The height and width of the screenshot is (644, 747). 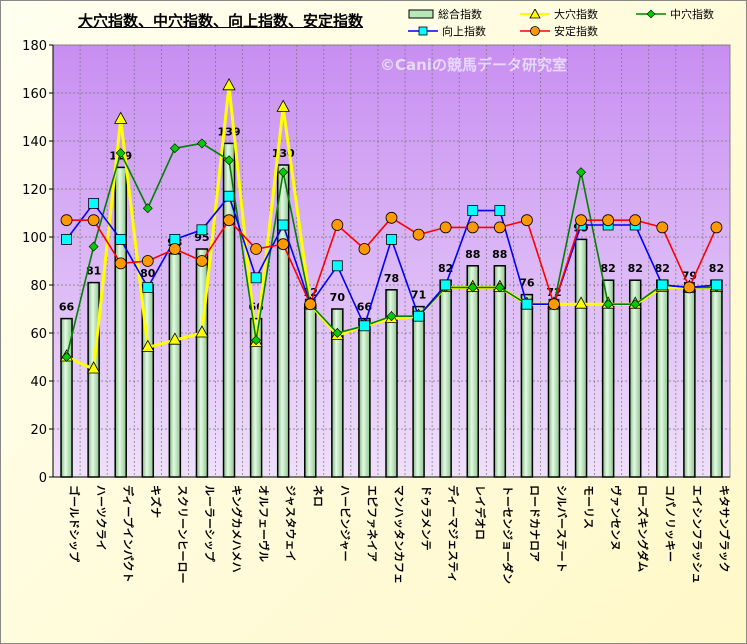 I want to click on x-category-label: トーセンジョーダン, so click(x=508, y=534).